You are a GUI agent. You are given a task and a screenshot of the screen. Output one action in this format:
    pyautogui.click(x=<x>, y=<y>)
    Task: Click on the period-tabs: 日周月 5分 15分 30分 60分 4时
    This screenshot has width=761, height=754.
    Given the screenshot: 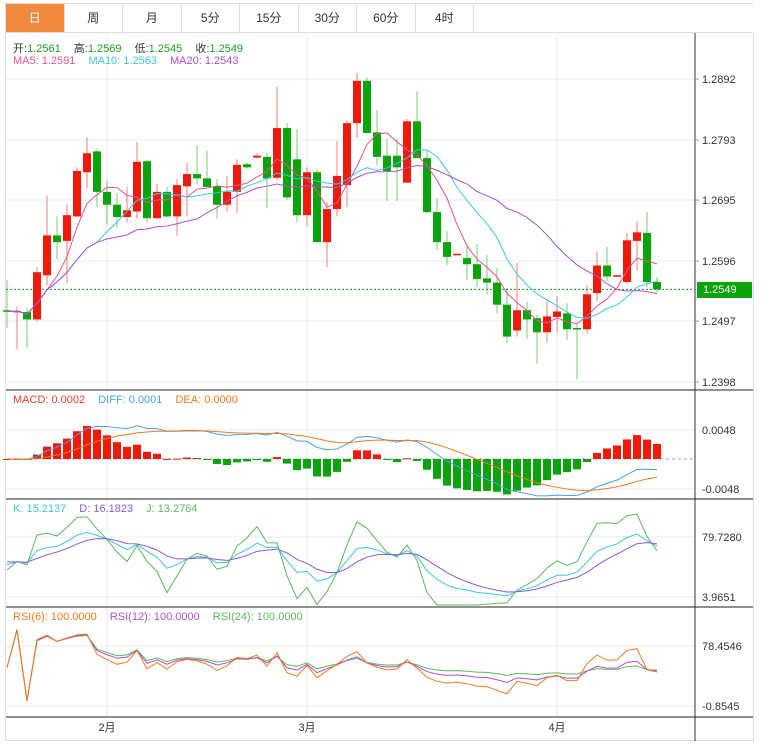 What is the action you would take?
    pyautogui.click(x=379, y=18)
    